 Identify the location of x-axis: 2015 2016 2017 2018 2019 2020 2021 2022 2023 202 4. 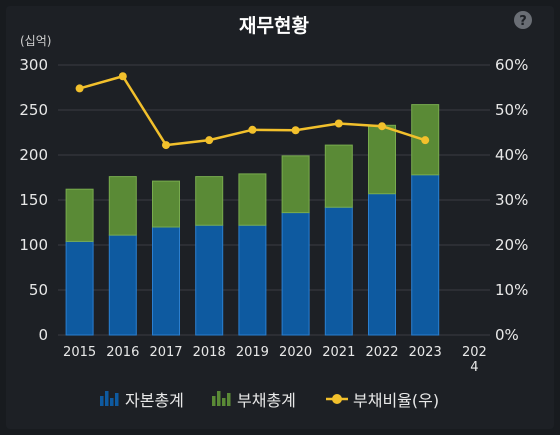
(275, 360).